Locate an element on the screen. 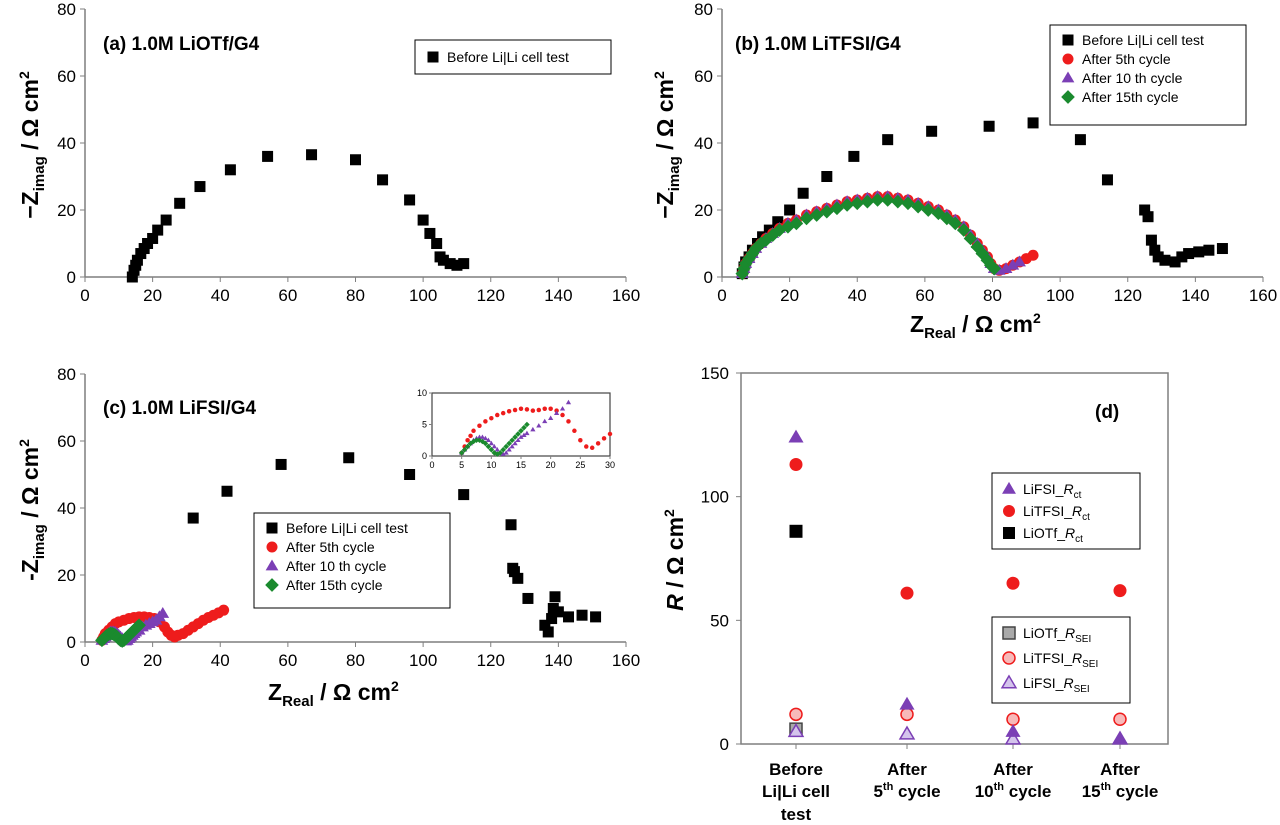  y-tick-label: 60 is located at coordinates (66, 76).